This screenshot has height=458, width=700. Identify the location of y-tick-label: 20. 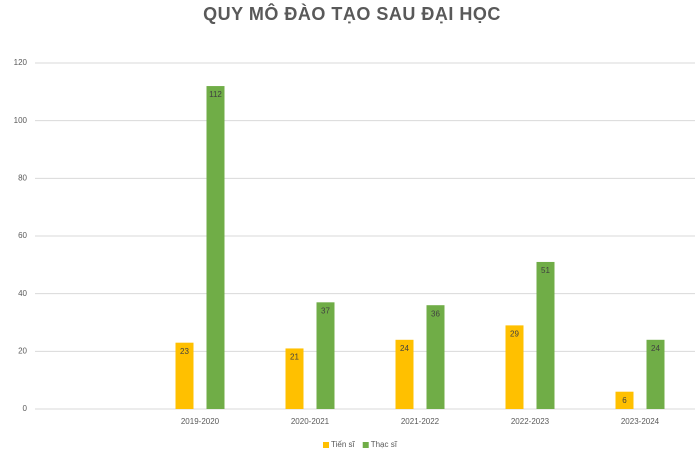
(22, 350).